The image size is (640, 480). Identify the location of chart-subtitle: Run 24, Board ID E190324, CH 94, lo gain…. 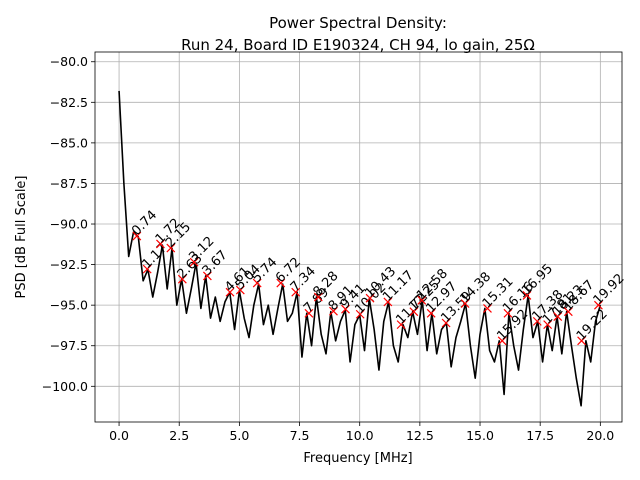
(358, 45).